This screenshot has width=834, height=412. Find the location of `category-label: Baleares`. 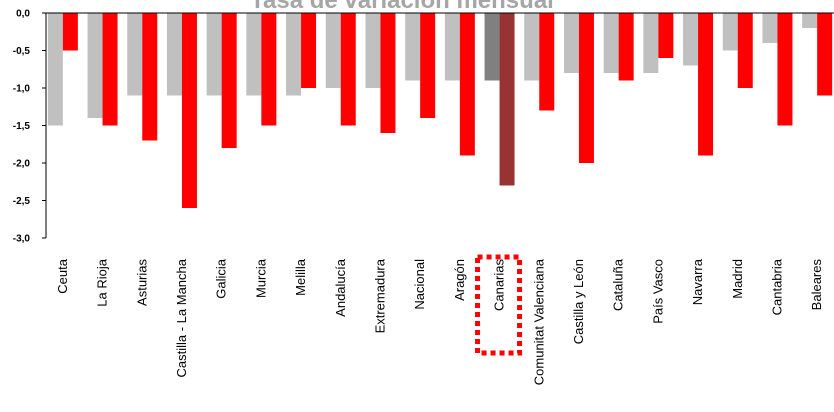

category-label: Baleares is located at coordinates (816, 285).